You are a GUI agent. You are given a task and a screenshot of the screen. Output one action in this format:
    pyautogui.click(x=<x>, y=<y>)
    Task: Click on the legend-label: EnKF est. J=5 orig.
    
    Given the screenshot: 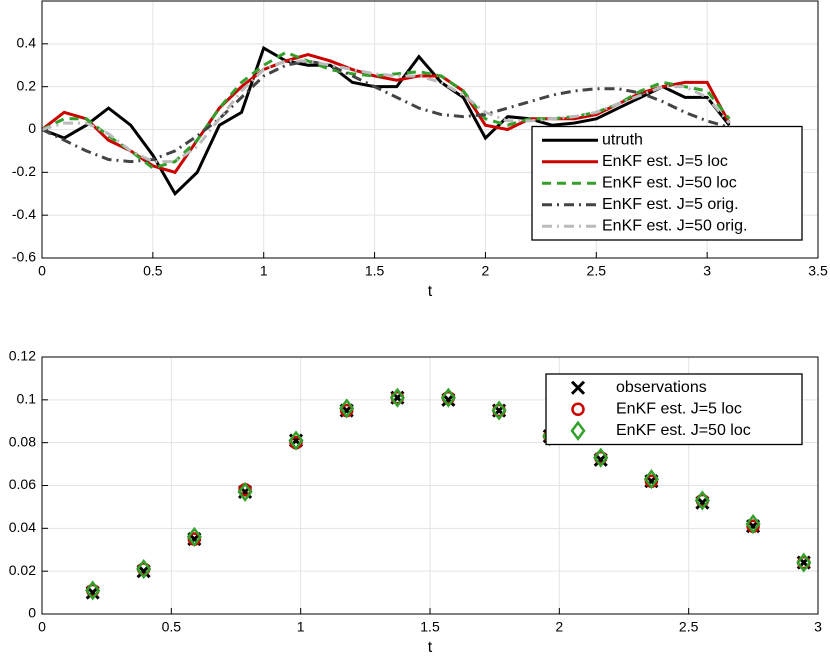 What is the action you would take?
    pyautogui.click(x=670, y=204)
    